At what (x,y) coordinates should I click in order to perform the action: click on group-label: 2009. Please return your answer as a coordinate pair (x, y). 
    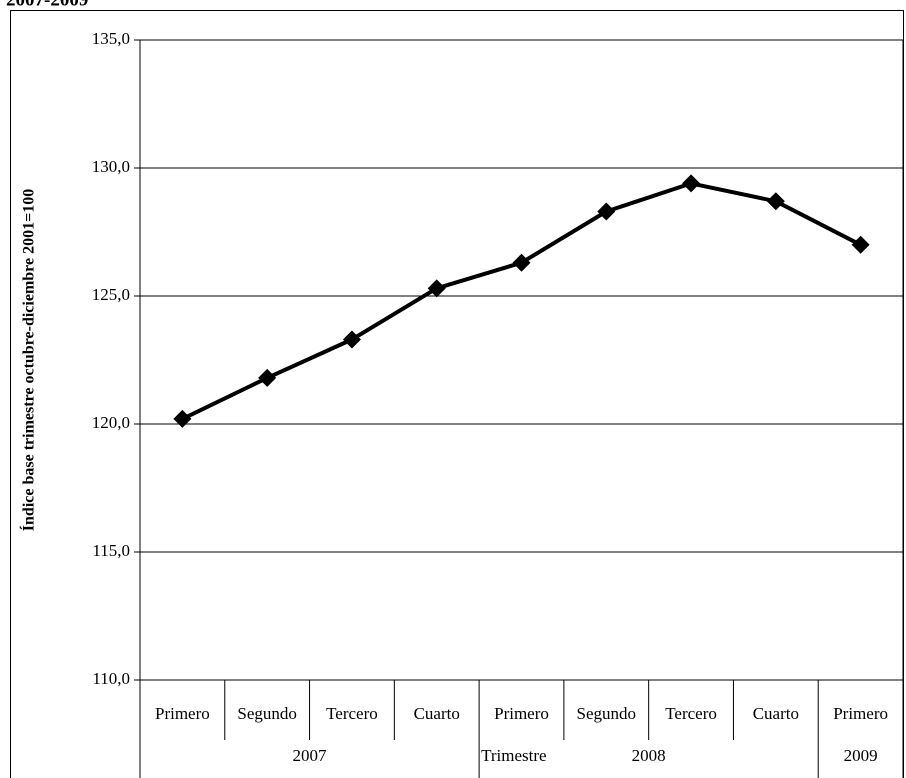
    Looking at the image, I should click on (861, 755).